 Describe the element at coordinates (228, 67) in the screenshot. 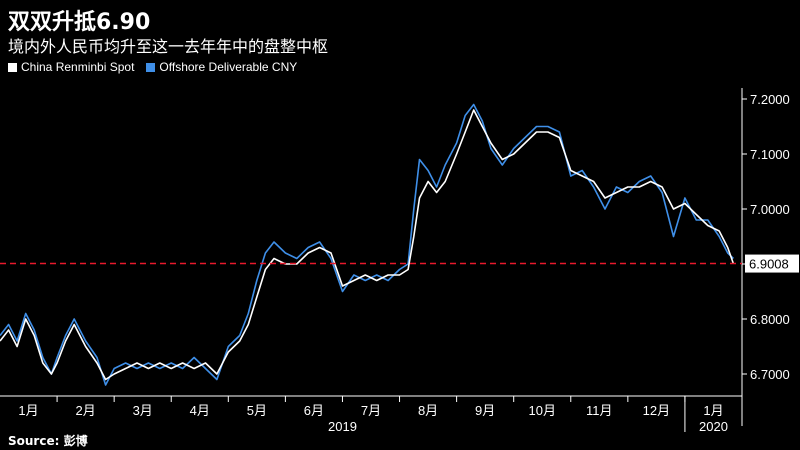

I see `legend-label-offshore: Offshore Deliverable CNY` at that location.